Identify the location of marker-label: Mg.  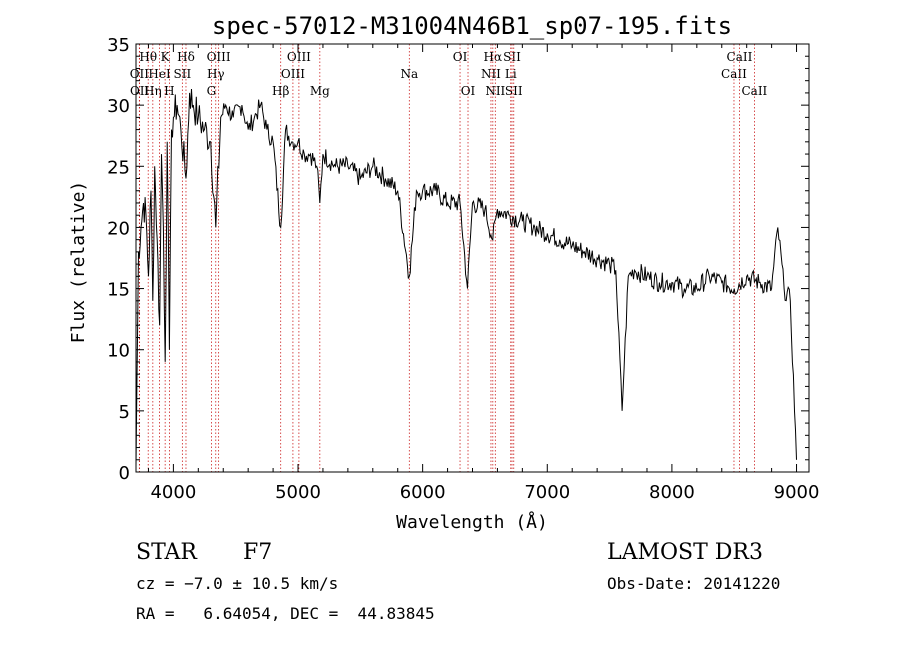
(320, 91).